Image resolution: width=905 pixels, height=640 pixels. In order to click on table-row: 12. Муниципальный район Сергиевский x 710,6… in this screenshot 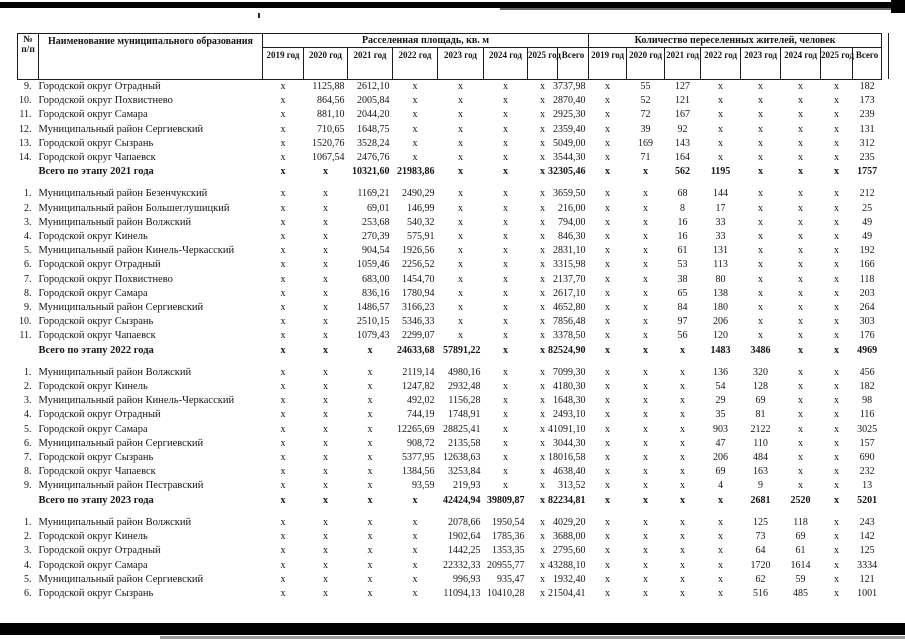, I will do `click(450, 130)`.